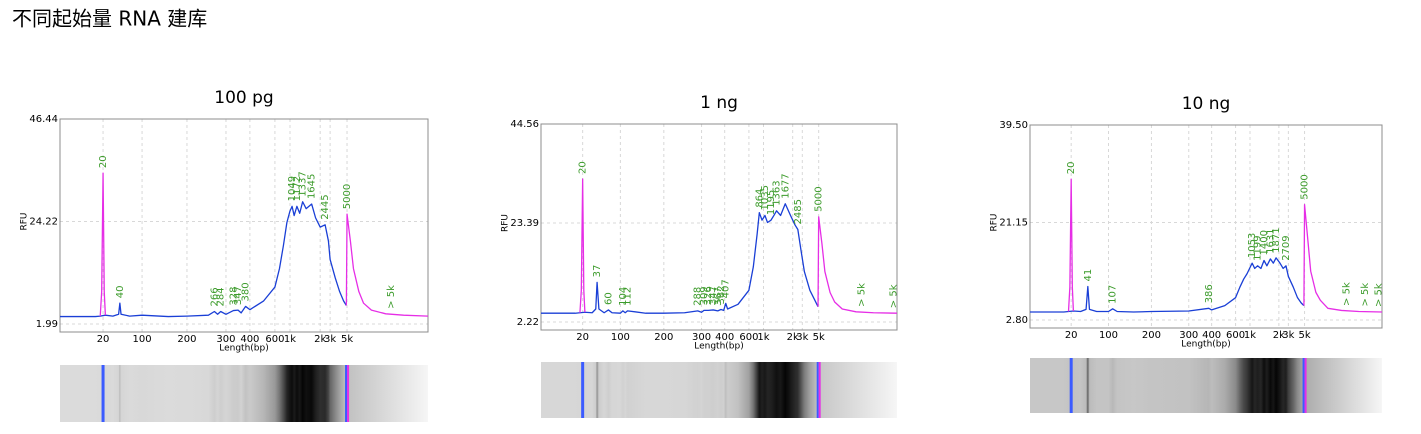 The image size is (1421, 434). Describe the element at coordinates (713, 295) in the screenshot. I see `peak-label: 347` at that location.